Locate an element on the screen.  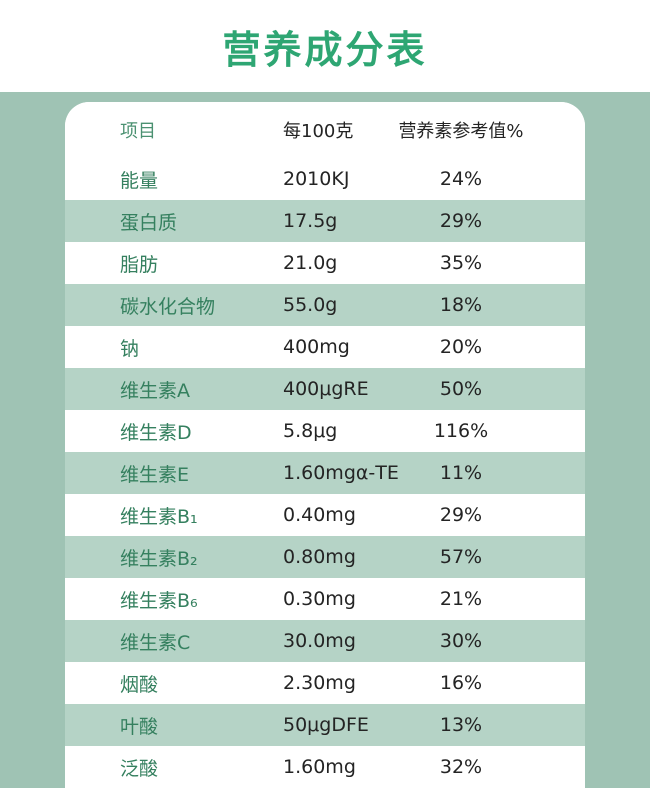
table-row: 维生素C 30.0mg 30% is located at coordinates (325, 641).